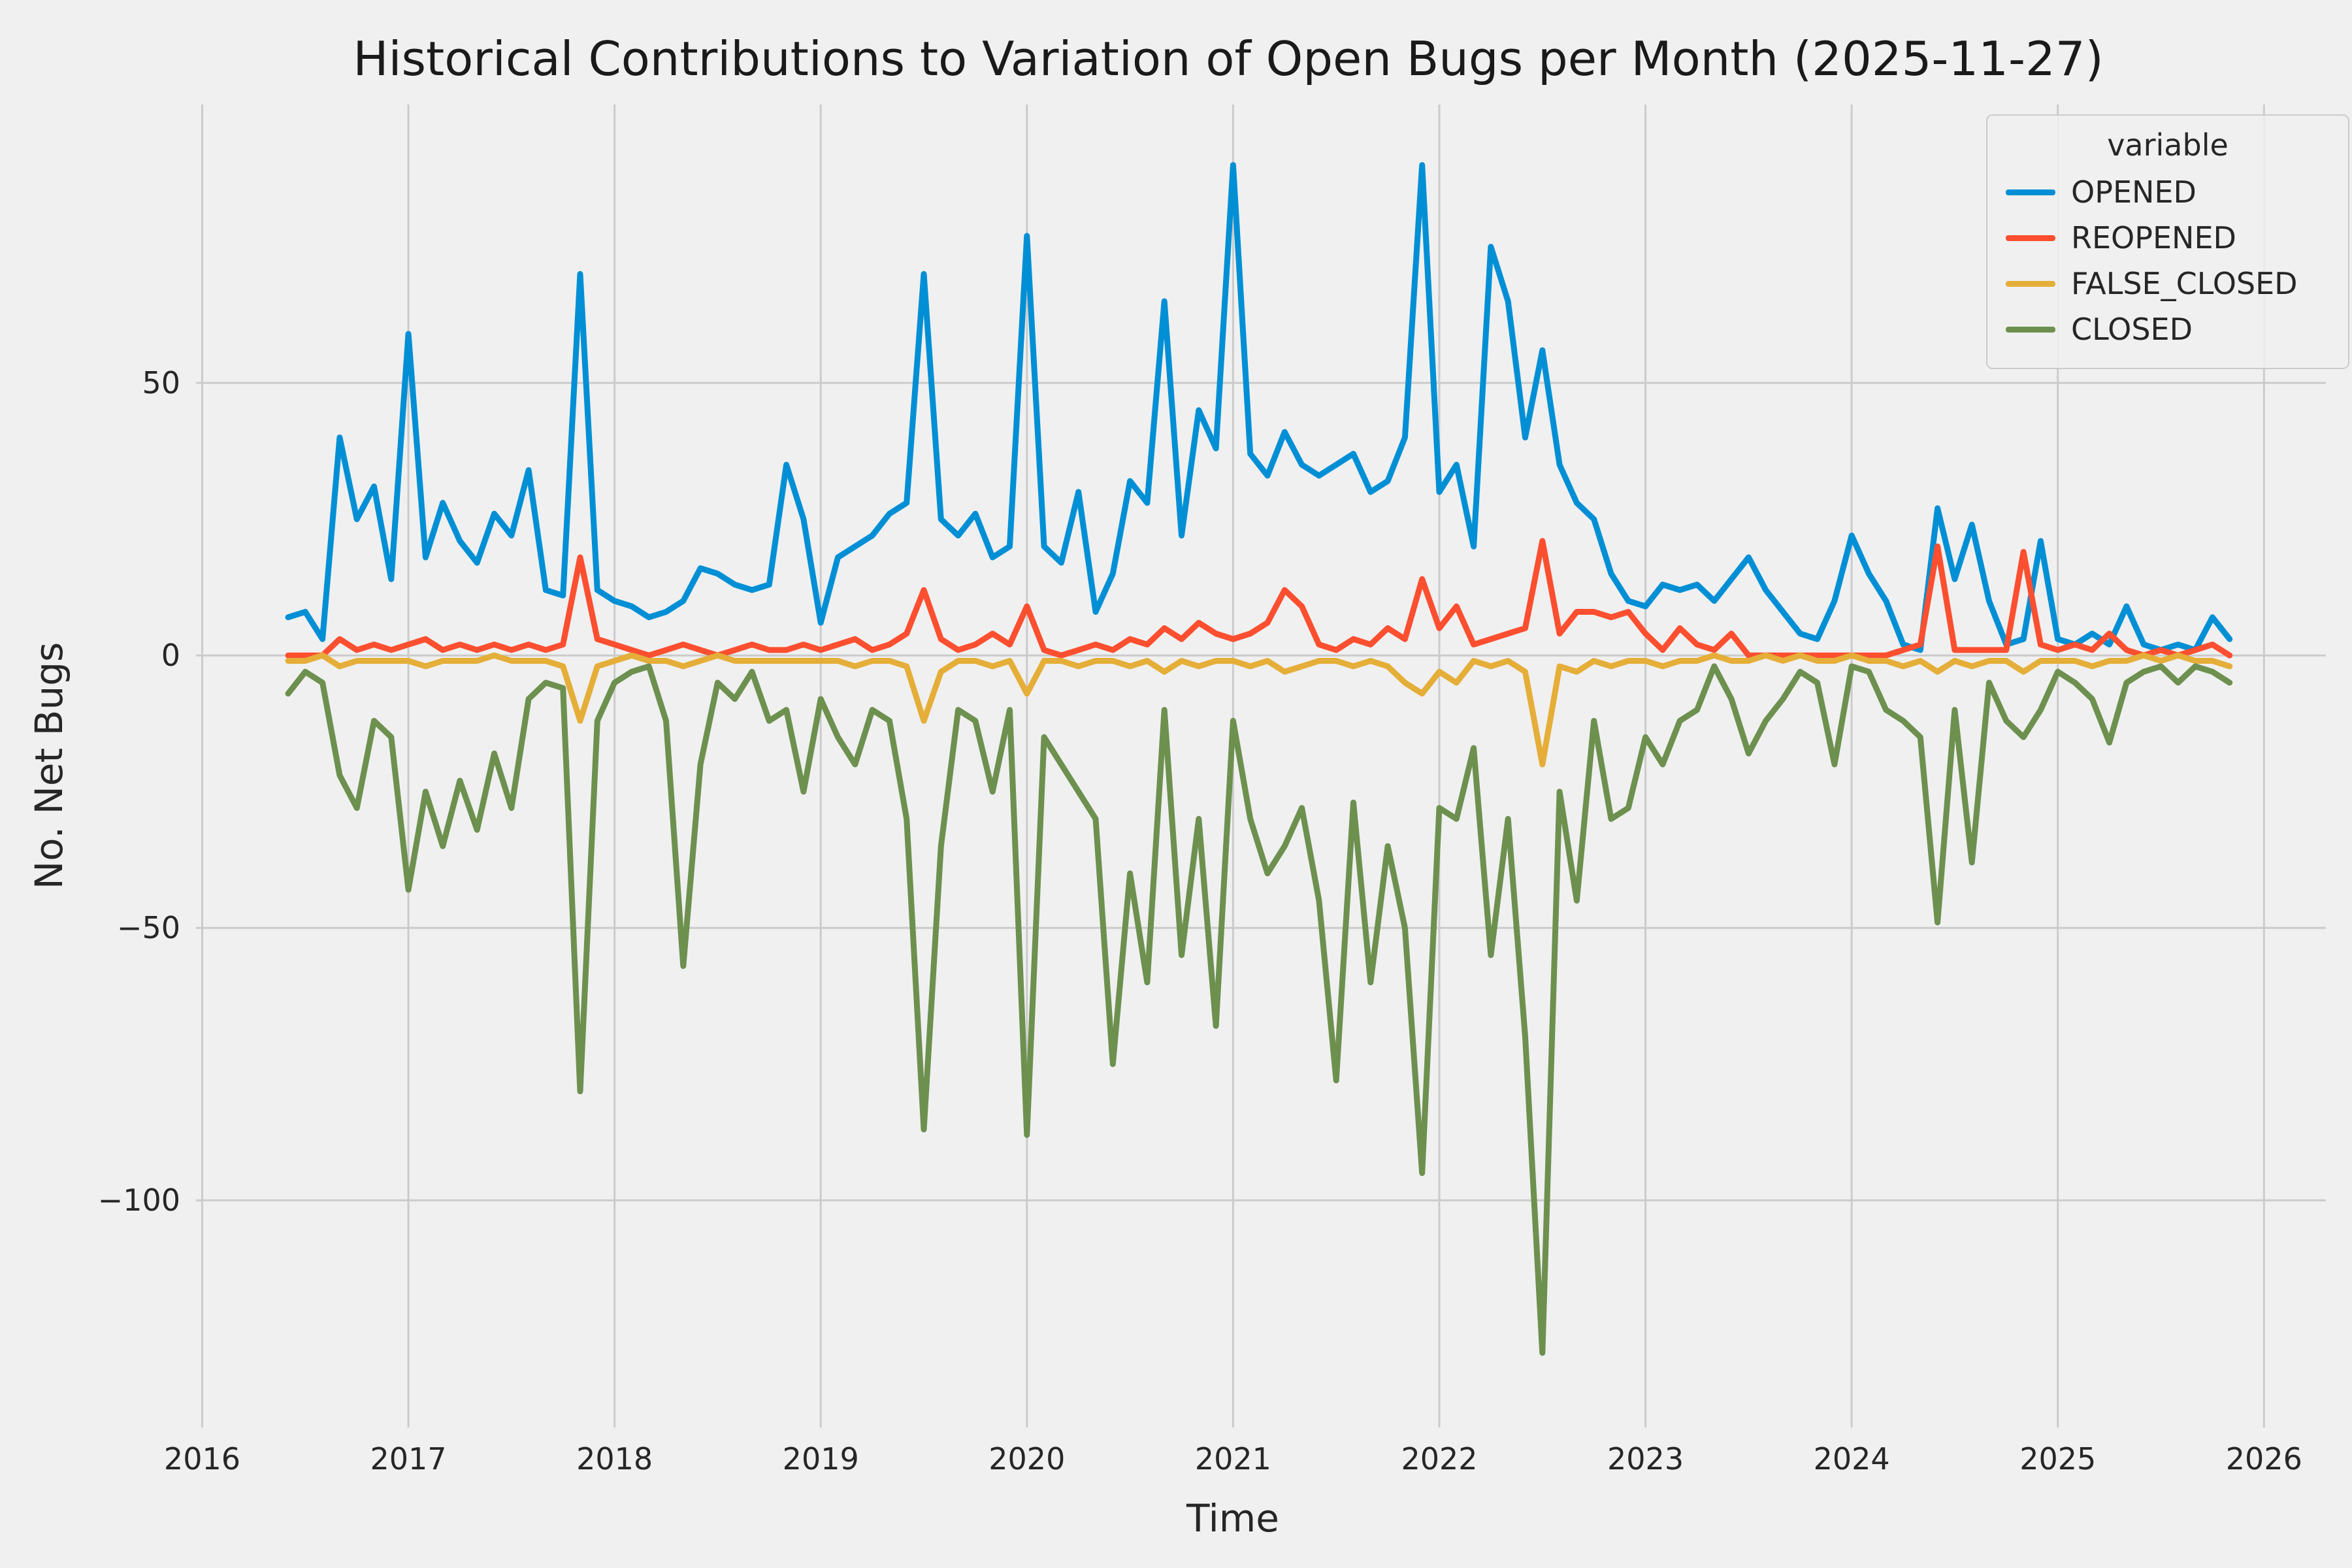  I want to click on legend-label-false_closed: FALSE_CLOSED, so click(2184, 283).